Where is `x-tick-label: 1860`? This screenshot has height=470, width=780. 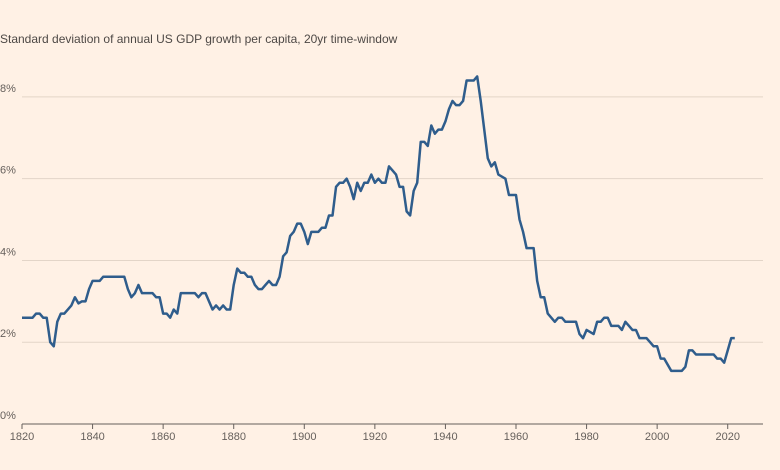 x-tick-label: 1860 is located at coordinates (163, 437).